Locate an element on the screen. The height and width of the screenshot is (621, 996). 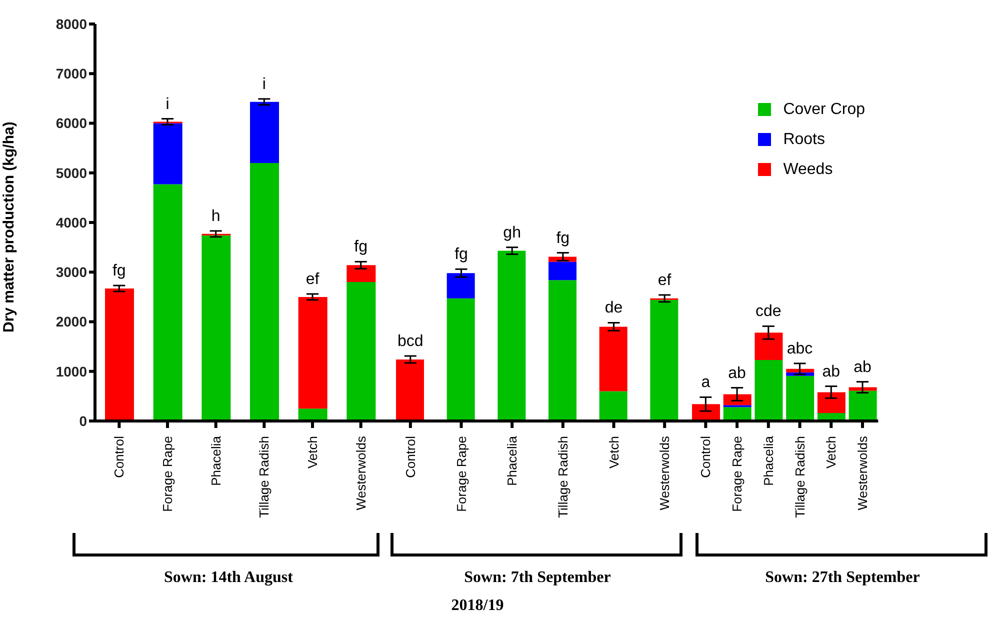
y-tick-label: 3000 is located at coordinates (72, 272).